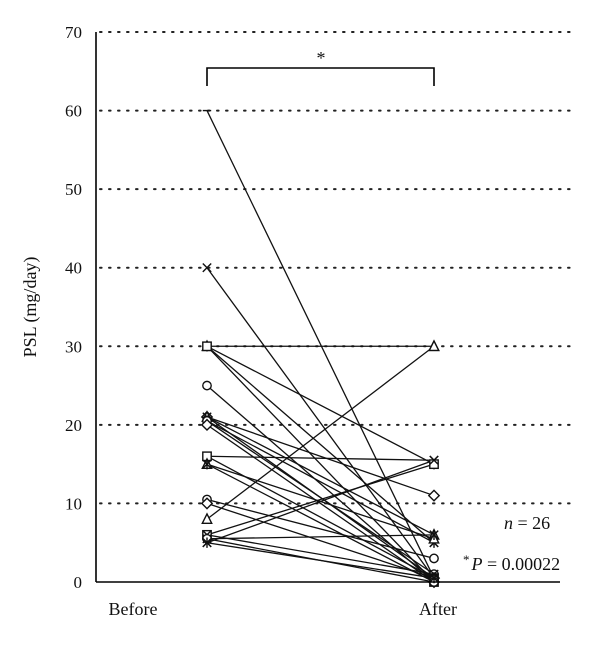 This screenshot has width=600, height=653. What do you see at coordinates (73, 503) in the screenshot?
I see `y-tick-label: 10` at bounding box center [73, 503].